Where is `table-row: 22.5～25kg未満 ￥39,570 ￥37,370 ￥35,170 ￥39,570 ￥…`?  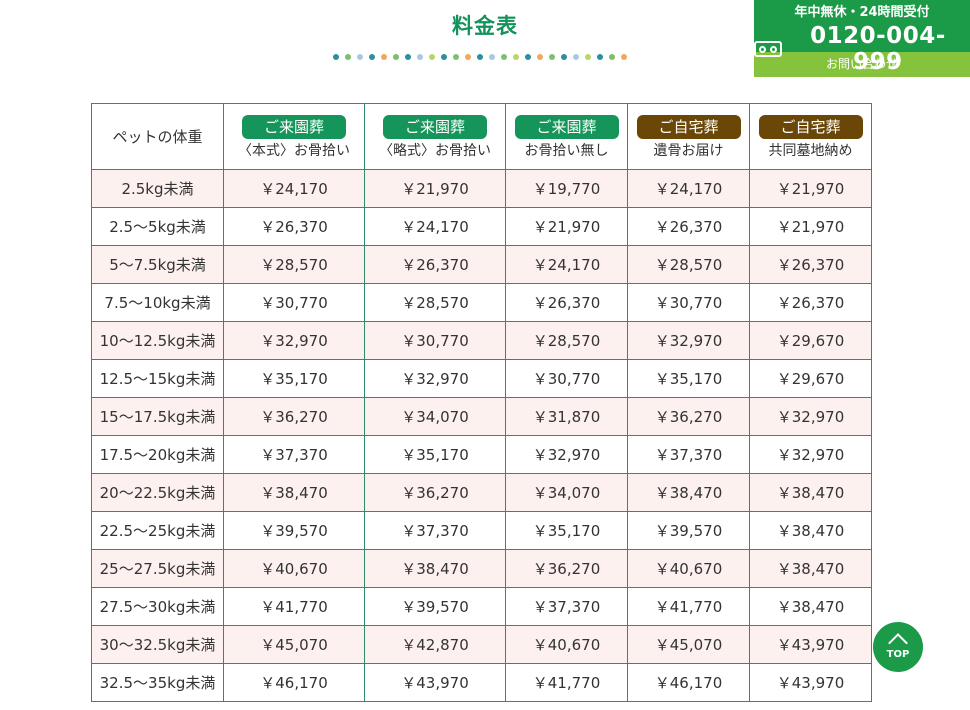
table-row: 22.5～25kg未満 ￥39,570 ￥37,370 ￥35,170 ￥39,570 ￥… is located at coordinates (481, 530).